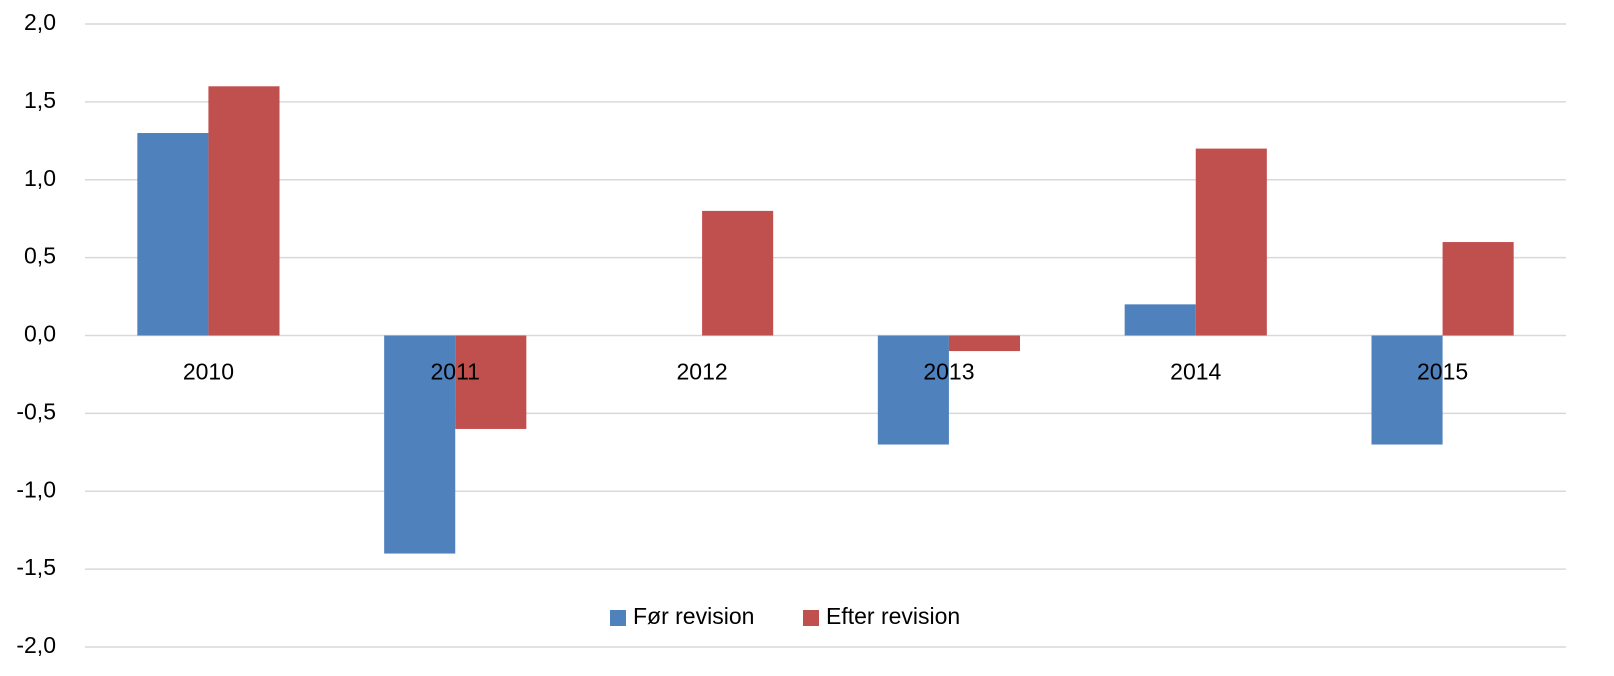  What do you see at coordinates (455, 372) in the screenshot?
I see `x-tick-label: 2011` at bounding box center [455, 372].